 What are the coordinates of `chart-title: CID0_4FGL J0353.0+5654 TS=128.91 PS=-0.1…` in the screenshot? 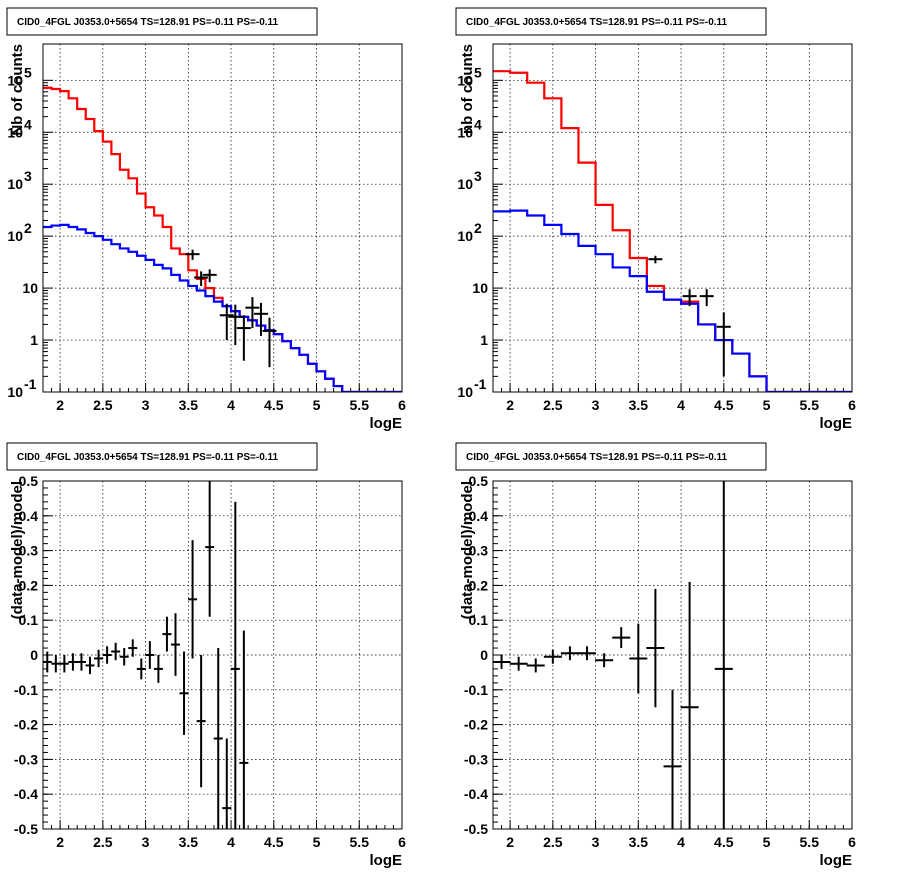 It's located at (148, 22).